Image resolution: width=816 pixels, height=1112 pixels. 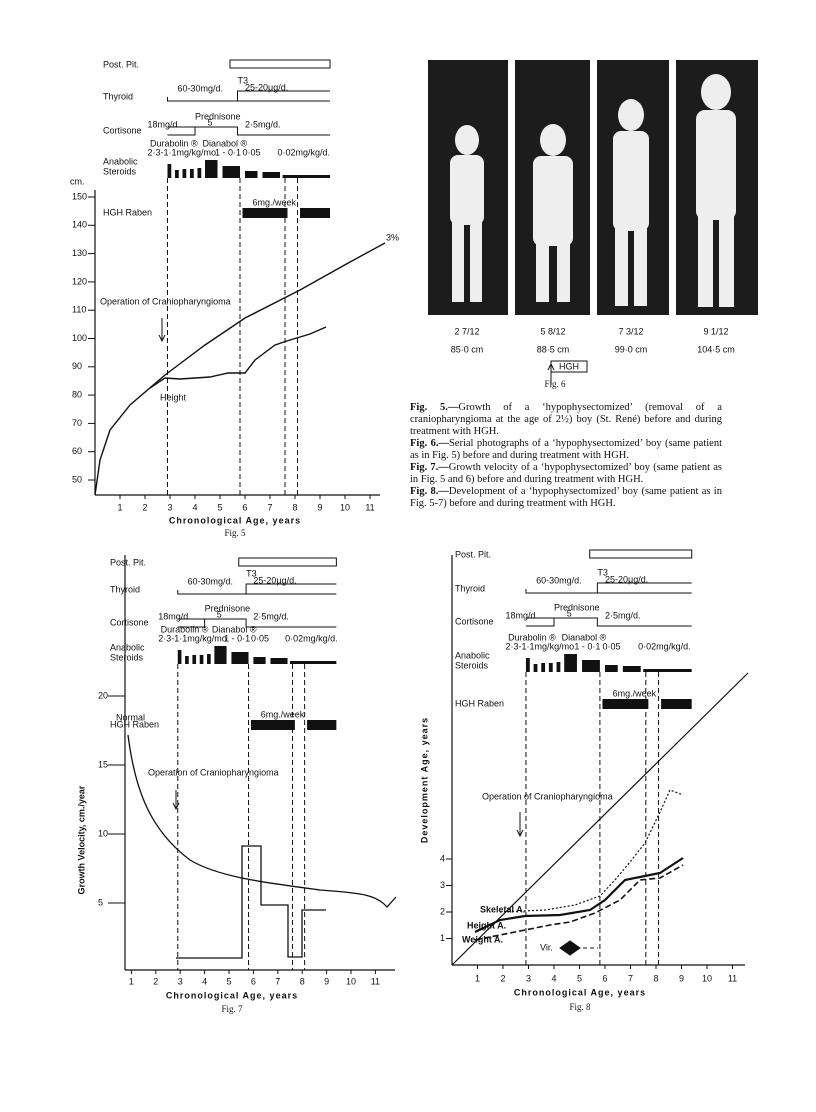 I want to click on thyroid-line, so click(x=248, y=96).